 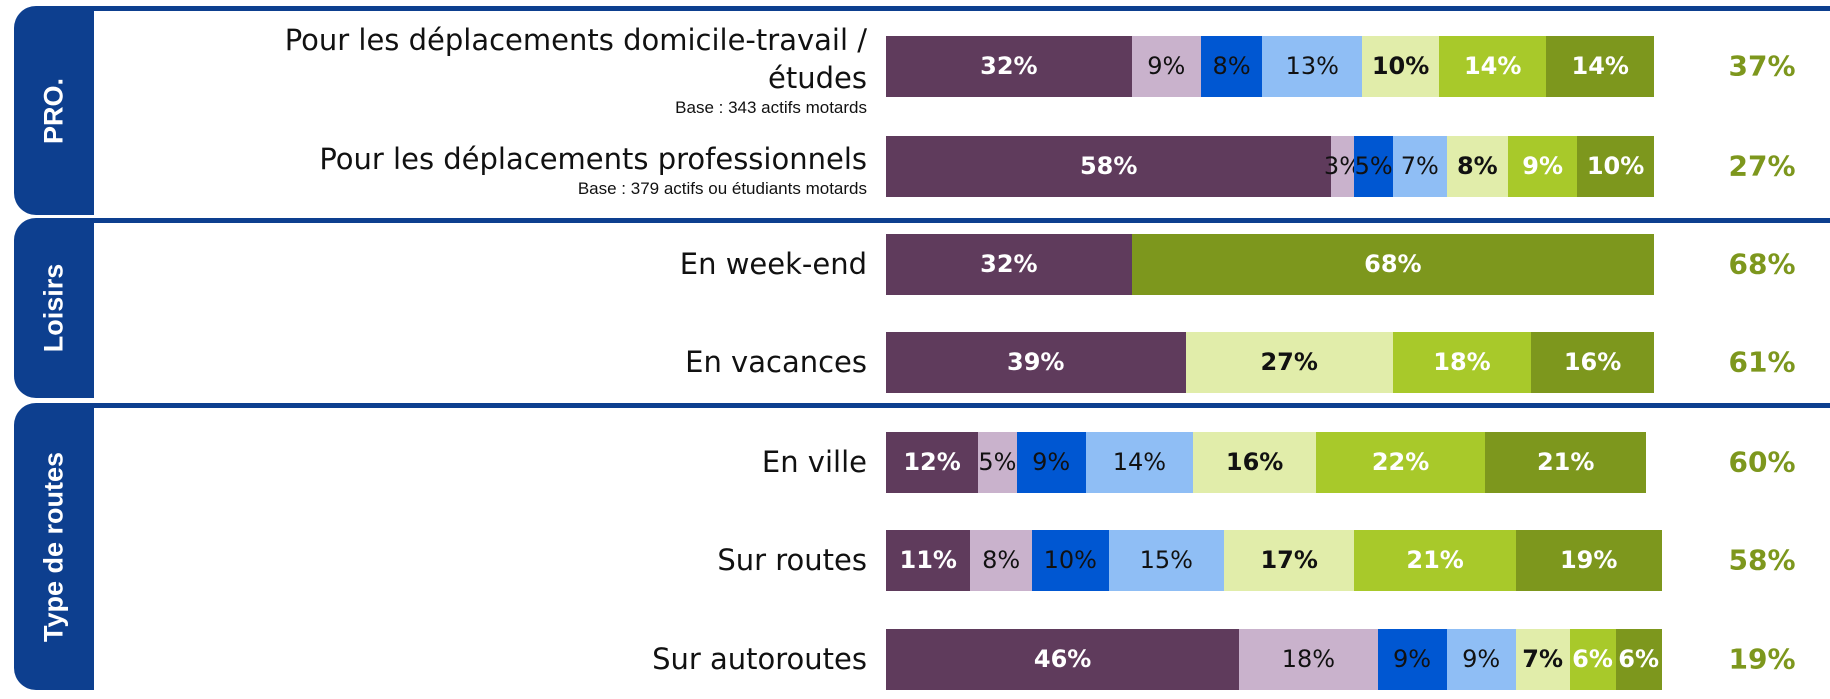 I want to click on bar-segment: 68%, so click(x=1392, y=264).